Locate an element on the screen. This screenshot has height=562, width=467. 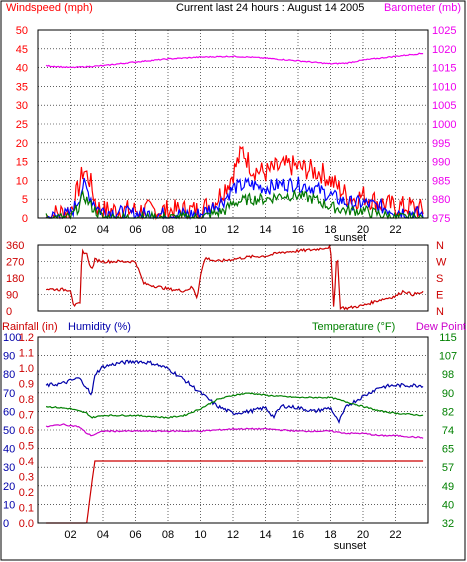
barometer-y-tick-label: 980 is located at coordinates (441, 200).